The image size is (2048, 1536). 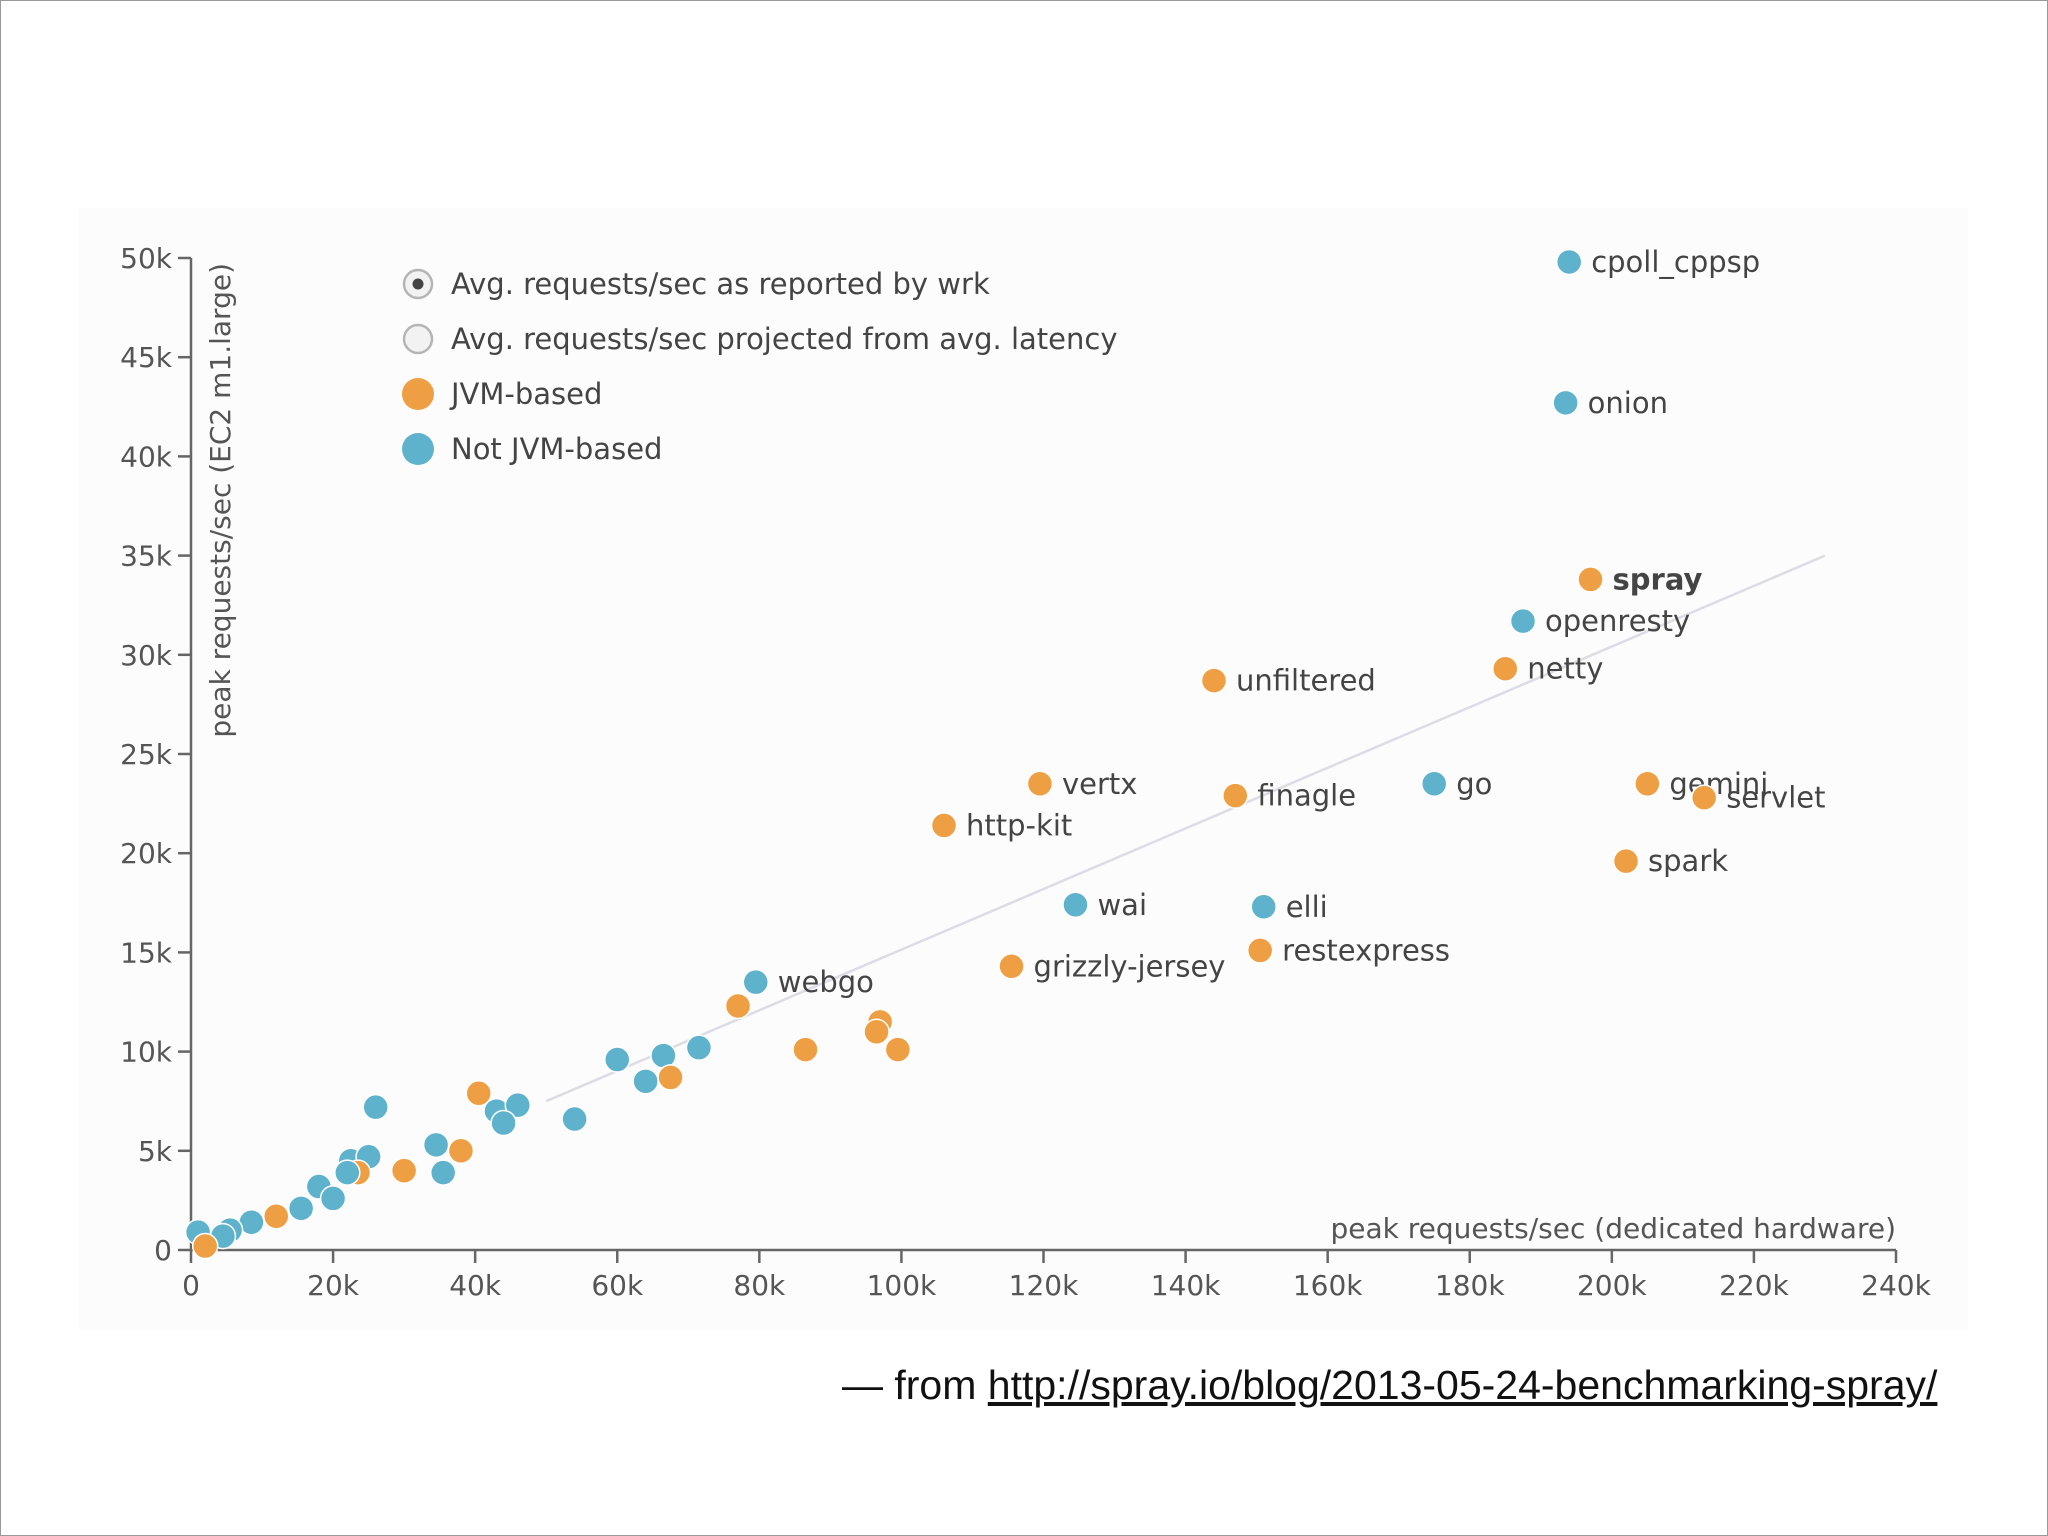 What do you see at coordinates (146, 556) in the screenshot?
I see `y-tick-label: 35k` at bounding box center [146, 556].